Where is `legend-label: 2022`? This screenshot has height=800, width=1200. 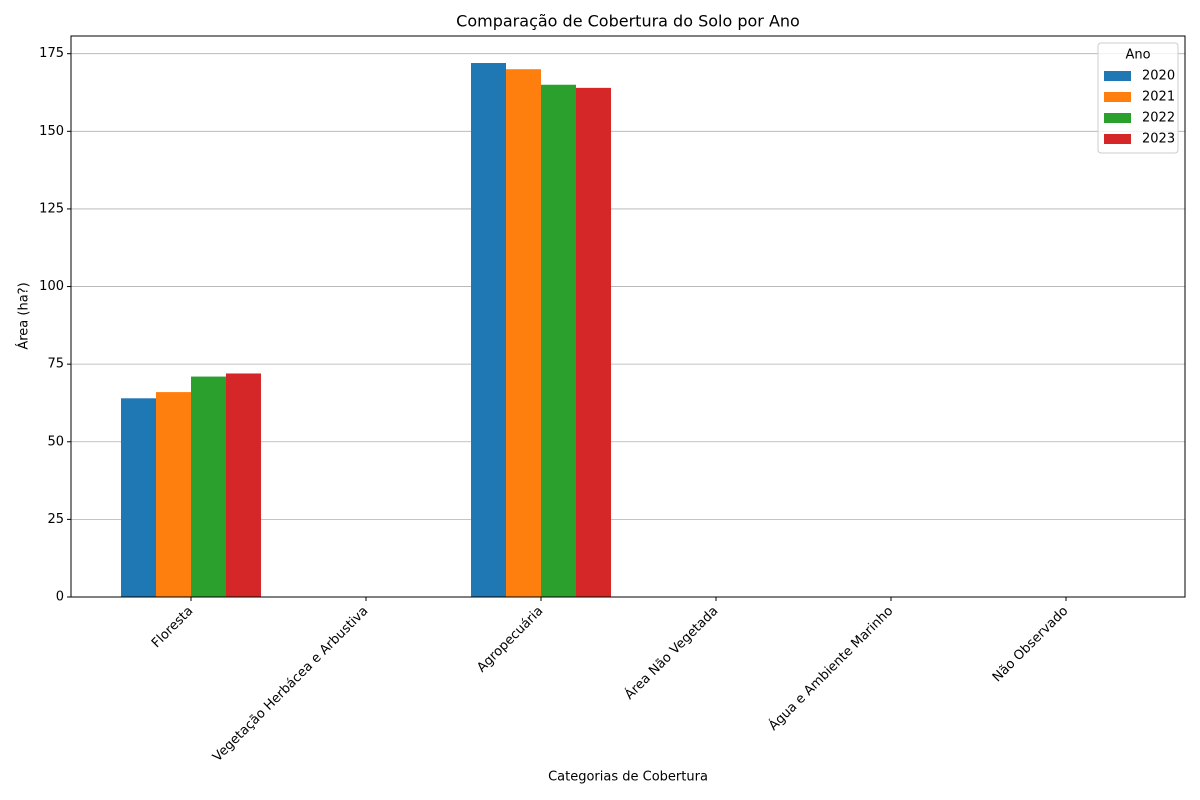 legend-label: 2022 is located at coordinates (1158, 118).